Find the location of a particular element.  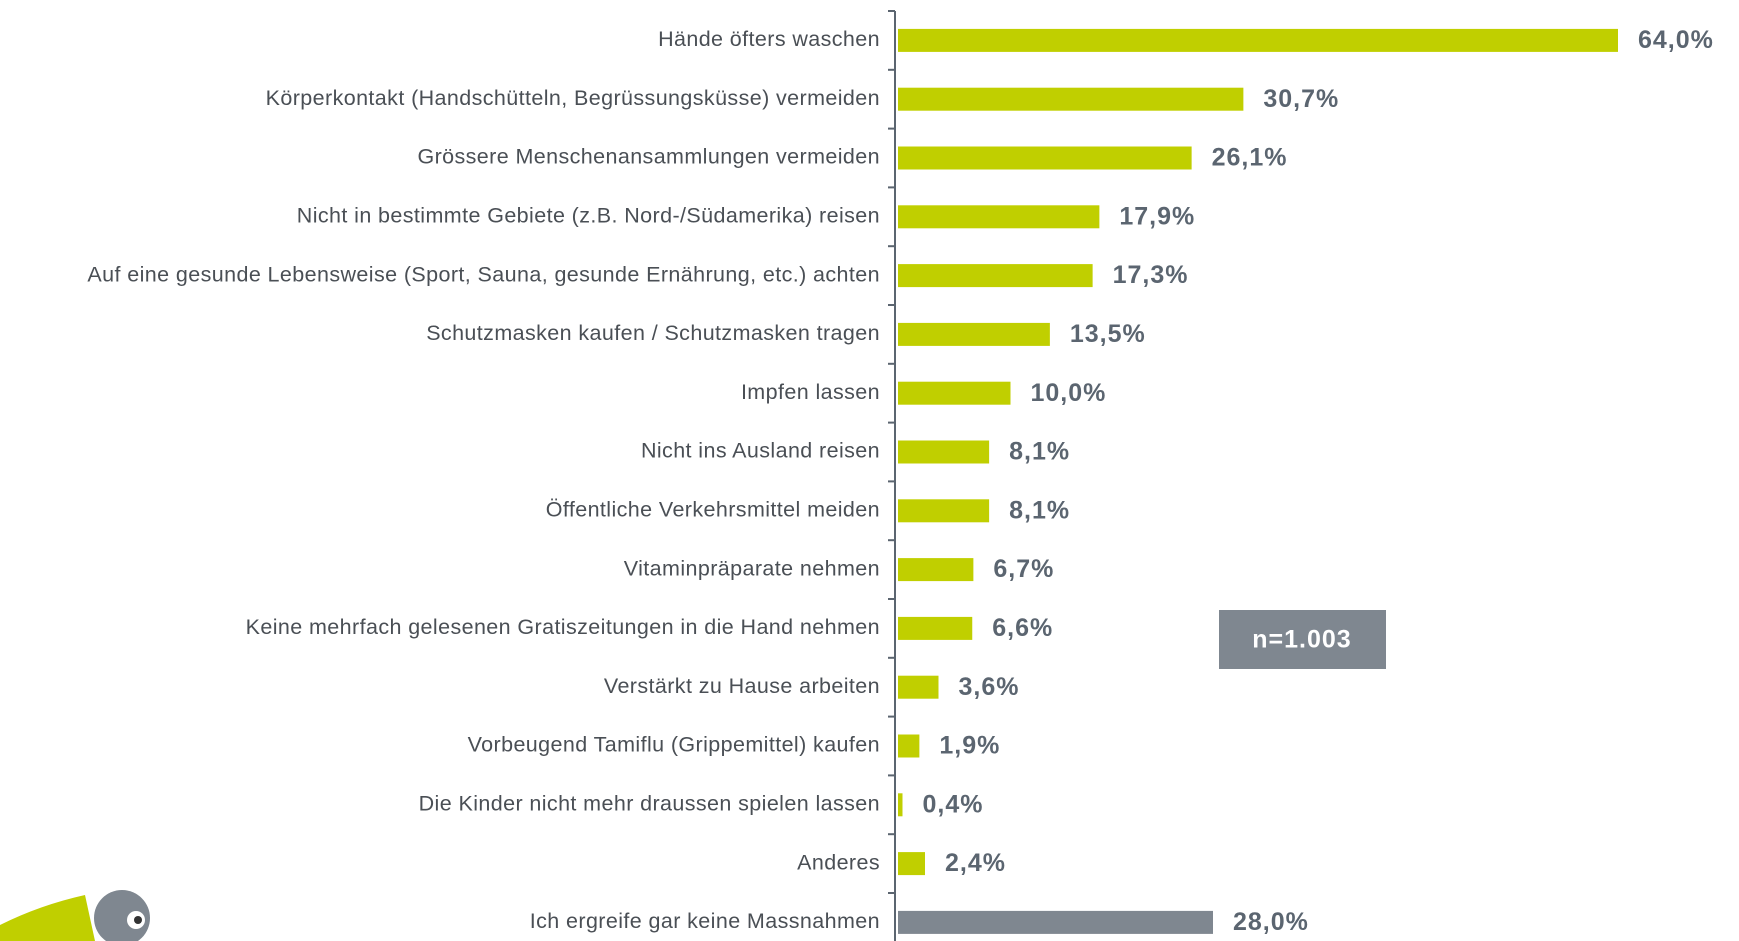

value-label: 2,4% is located at coordinates (975, 863).